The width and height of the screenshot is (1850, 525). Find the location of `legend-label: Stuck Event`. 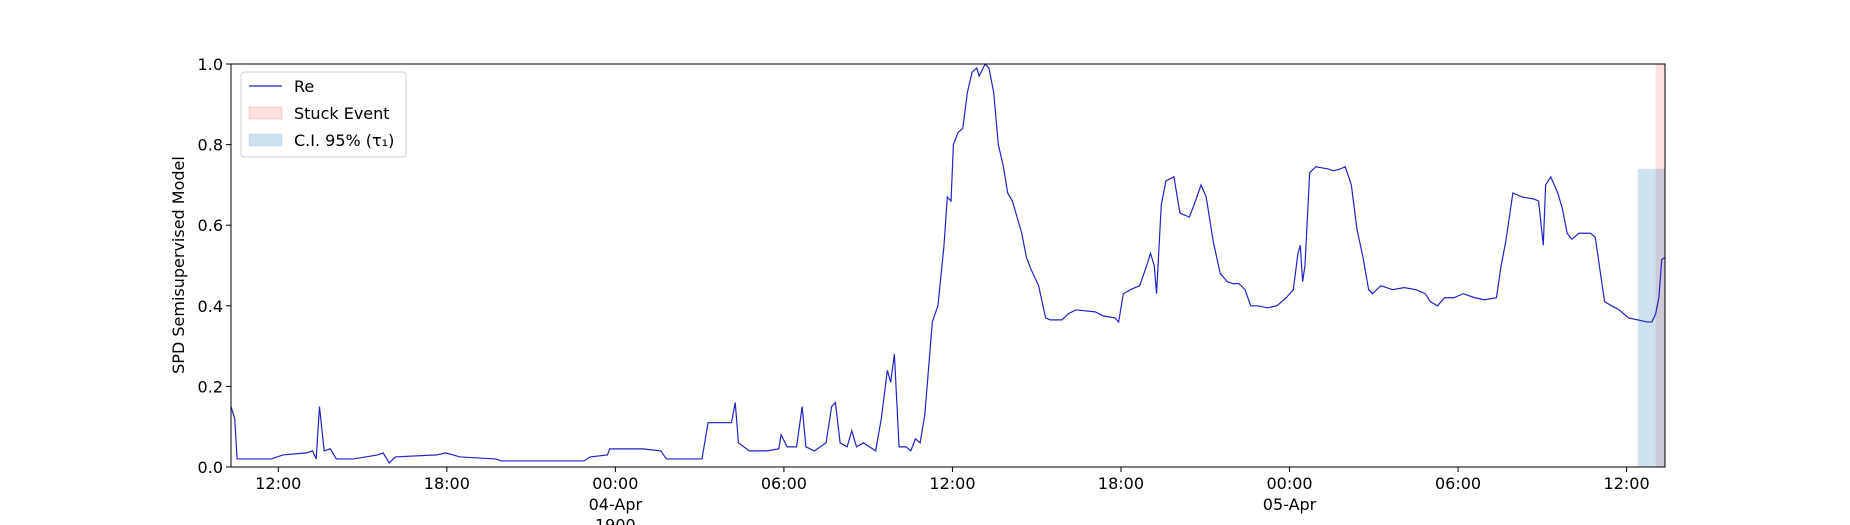

legend-label: Stuck Event is located at coordinates (342, 113).